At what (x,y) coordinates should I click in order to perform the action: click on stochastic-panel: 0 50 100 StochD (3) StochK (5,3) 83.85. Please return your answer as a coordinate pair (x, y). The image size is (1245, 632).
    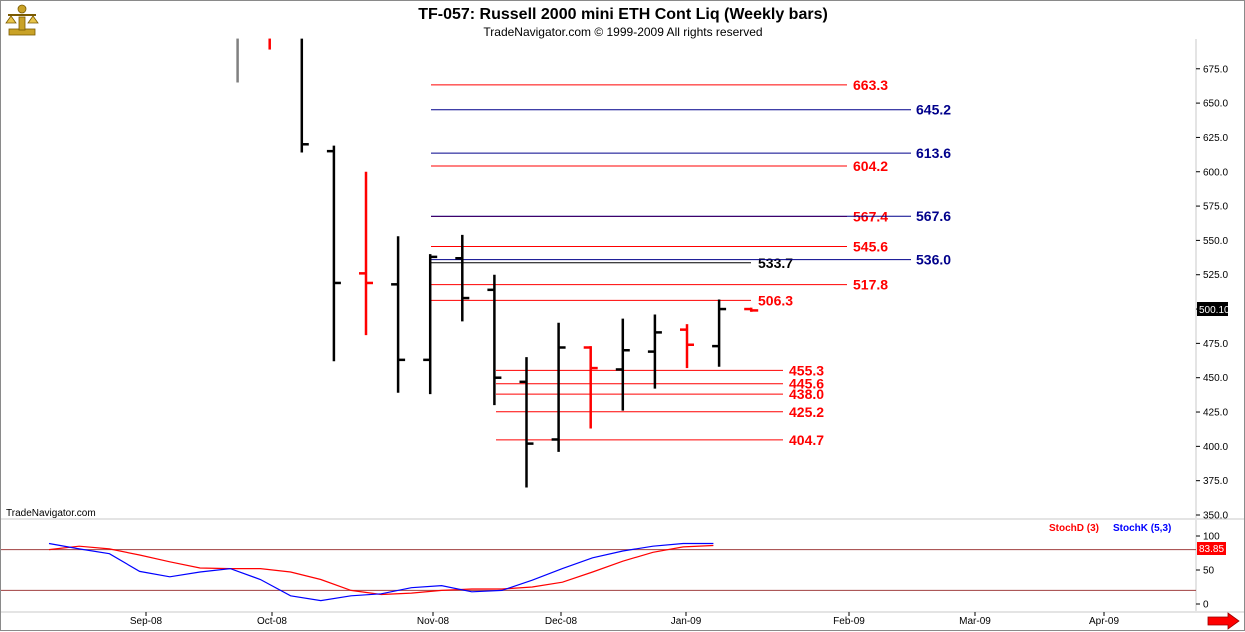
    Looking at the image, I should click on (613, 565).